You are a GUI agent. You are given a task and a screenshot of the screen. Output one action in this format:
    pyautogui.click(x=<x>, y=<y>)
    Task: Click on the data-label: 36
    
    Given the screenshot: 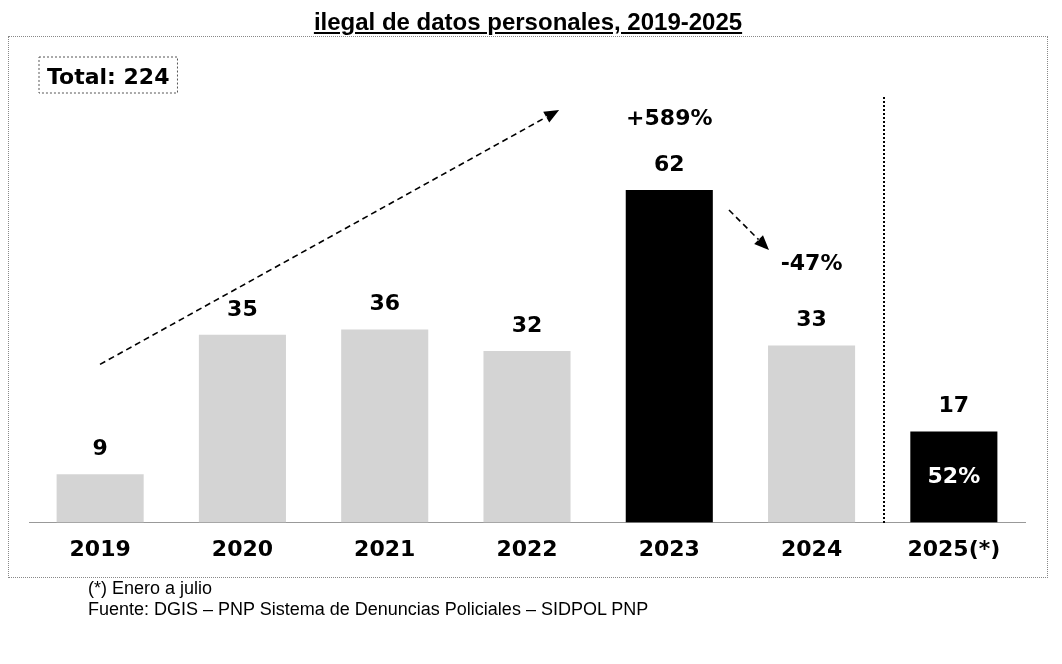 What is the action you would take?
    pyautogui.click(x=385, y=303)
    